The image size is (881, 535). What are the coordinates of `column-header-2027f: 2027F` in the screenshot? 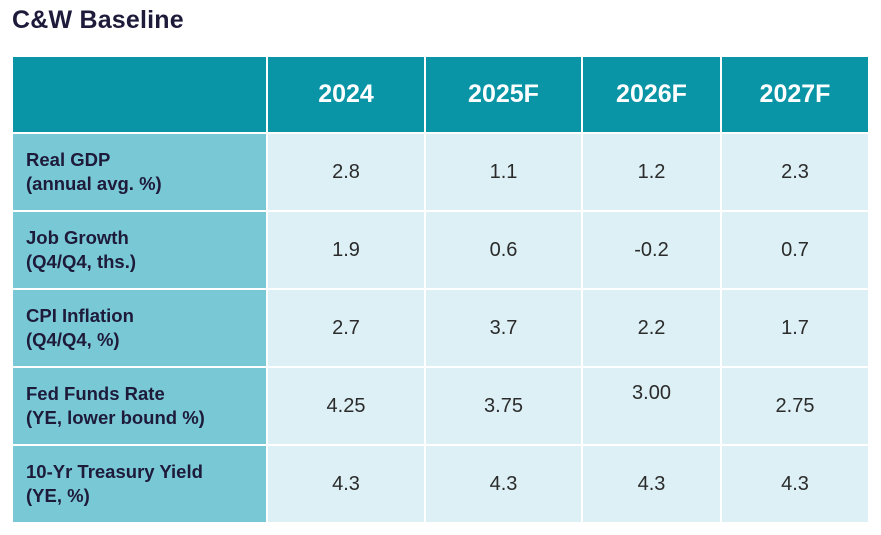 It's located at (795, 94).